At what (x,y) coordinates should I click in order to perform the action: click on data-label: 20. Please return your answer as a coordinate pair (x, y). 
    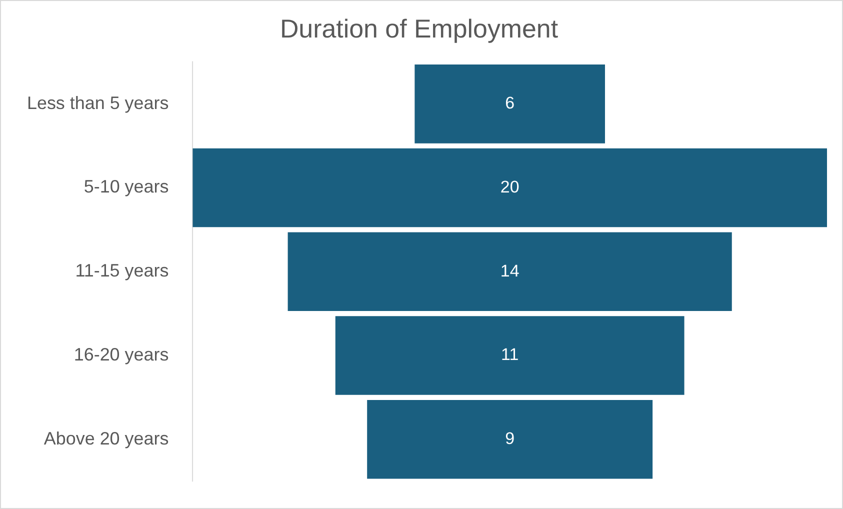
    Looking at the image, I should click on (510, 186).